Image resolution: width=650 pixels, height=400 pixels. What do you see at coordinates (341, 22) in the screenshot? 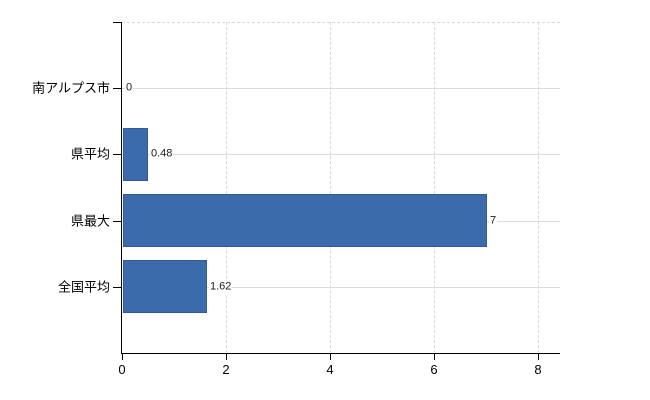
I see `plot-area-top-border` at bounding box center [341, 22].